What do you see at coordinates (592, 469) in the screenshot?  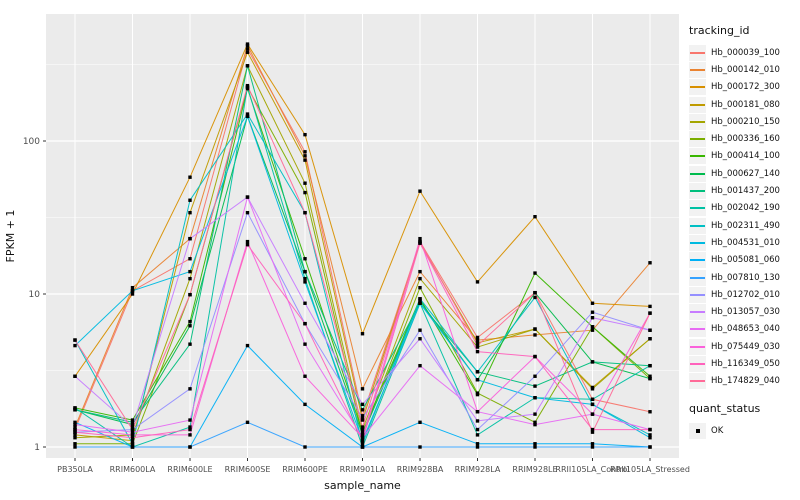 I see `x-tick-label: RRII105LA_Control` at bounding box center [592, 469].